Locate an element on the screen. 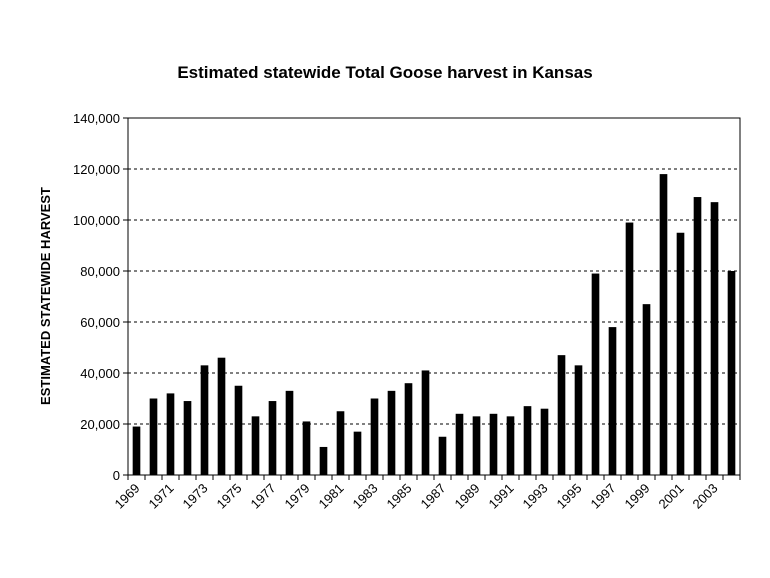  y-tick-label: 0 is located at coordinates (116, 475).